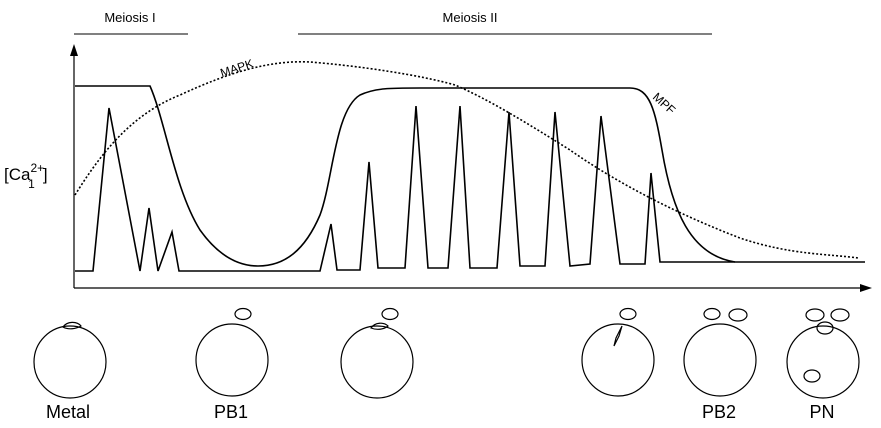 The height and width of the screenshot is (428, 881). Describe the element at coordinates (470, 17) in the screenshot. I see `phase-label: Meiosis II` at that location.